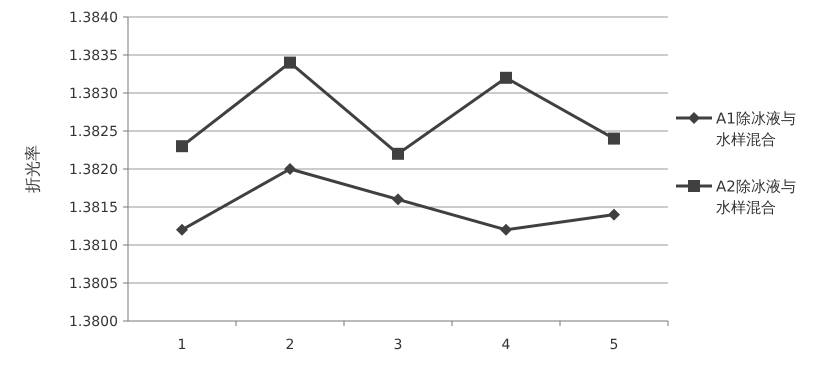 The width and height of the screenshot is (816, 379). What do you see at coordinates (614, 345) in the screenshot?
I see `x-tick-label: 5` at bounding box center [614, 345].